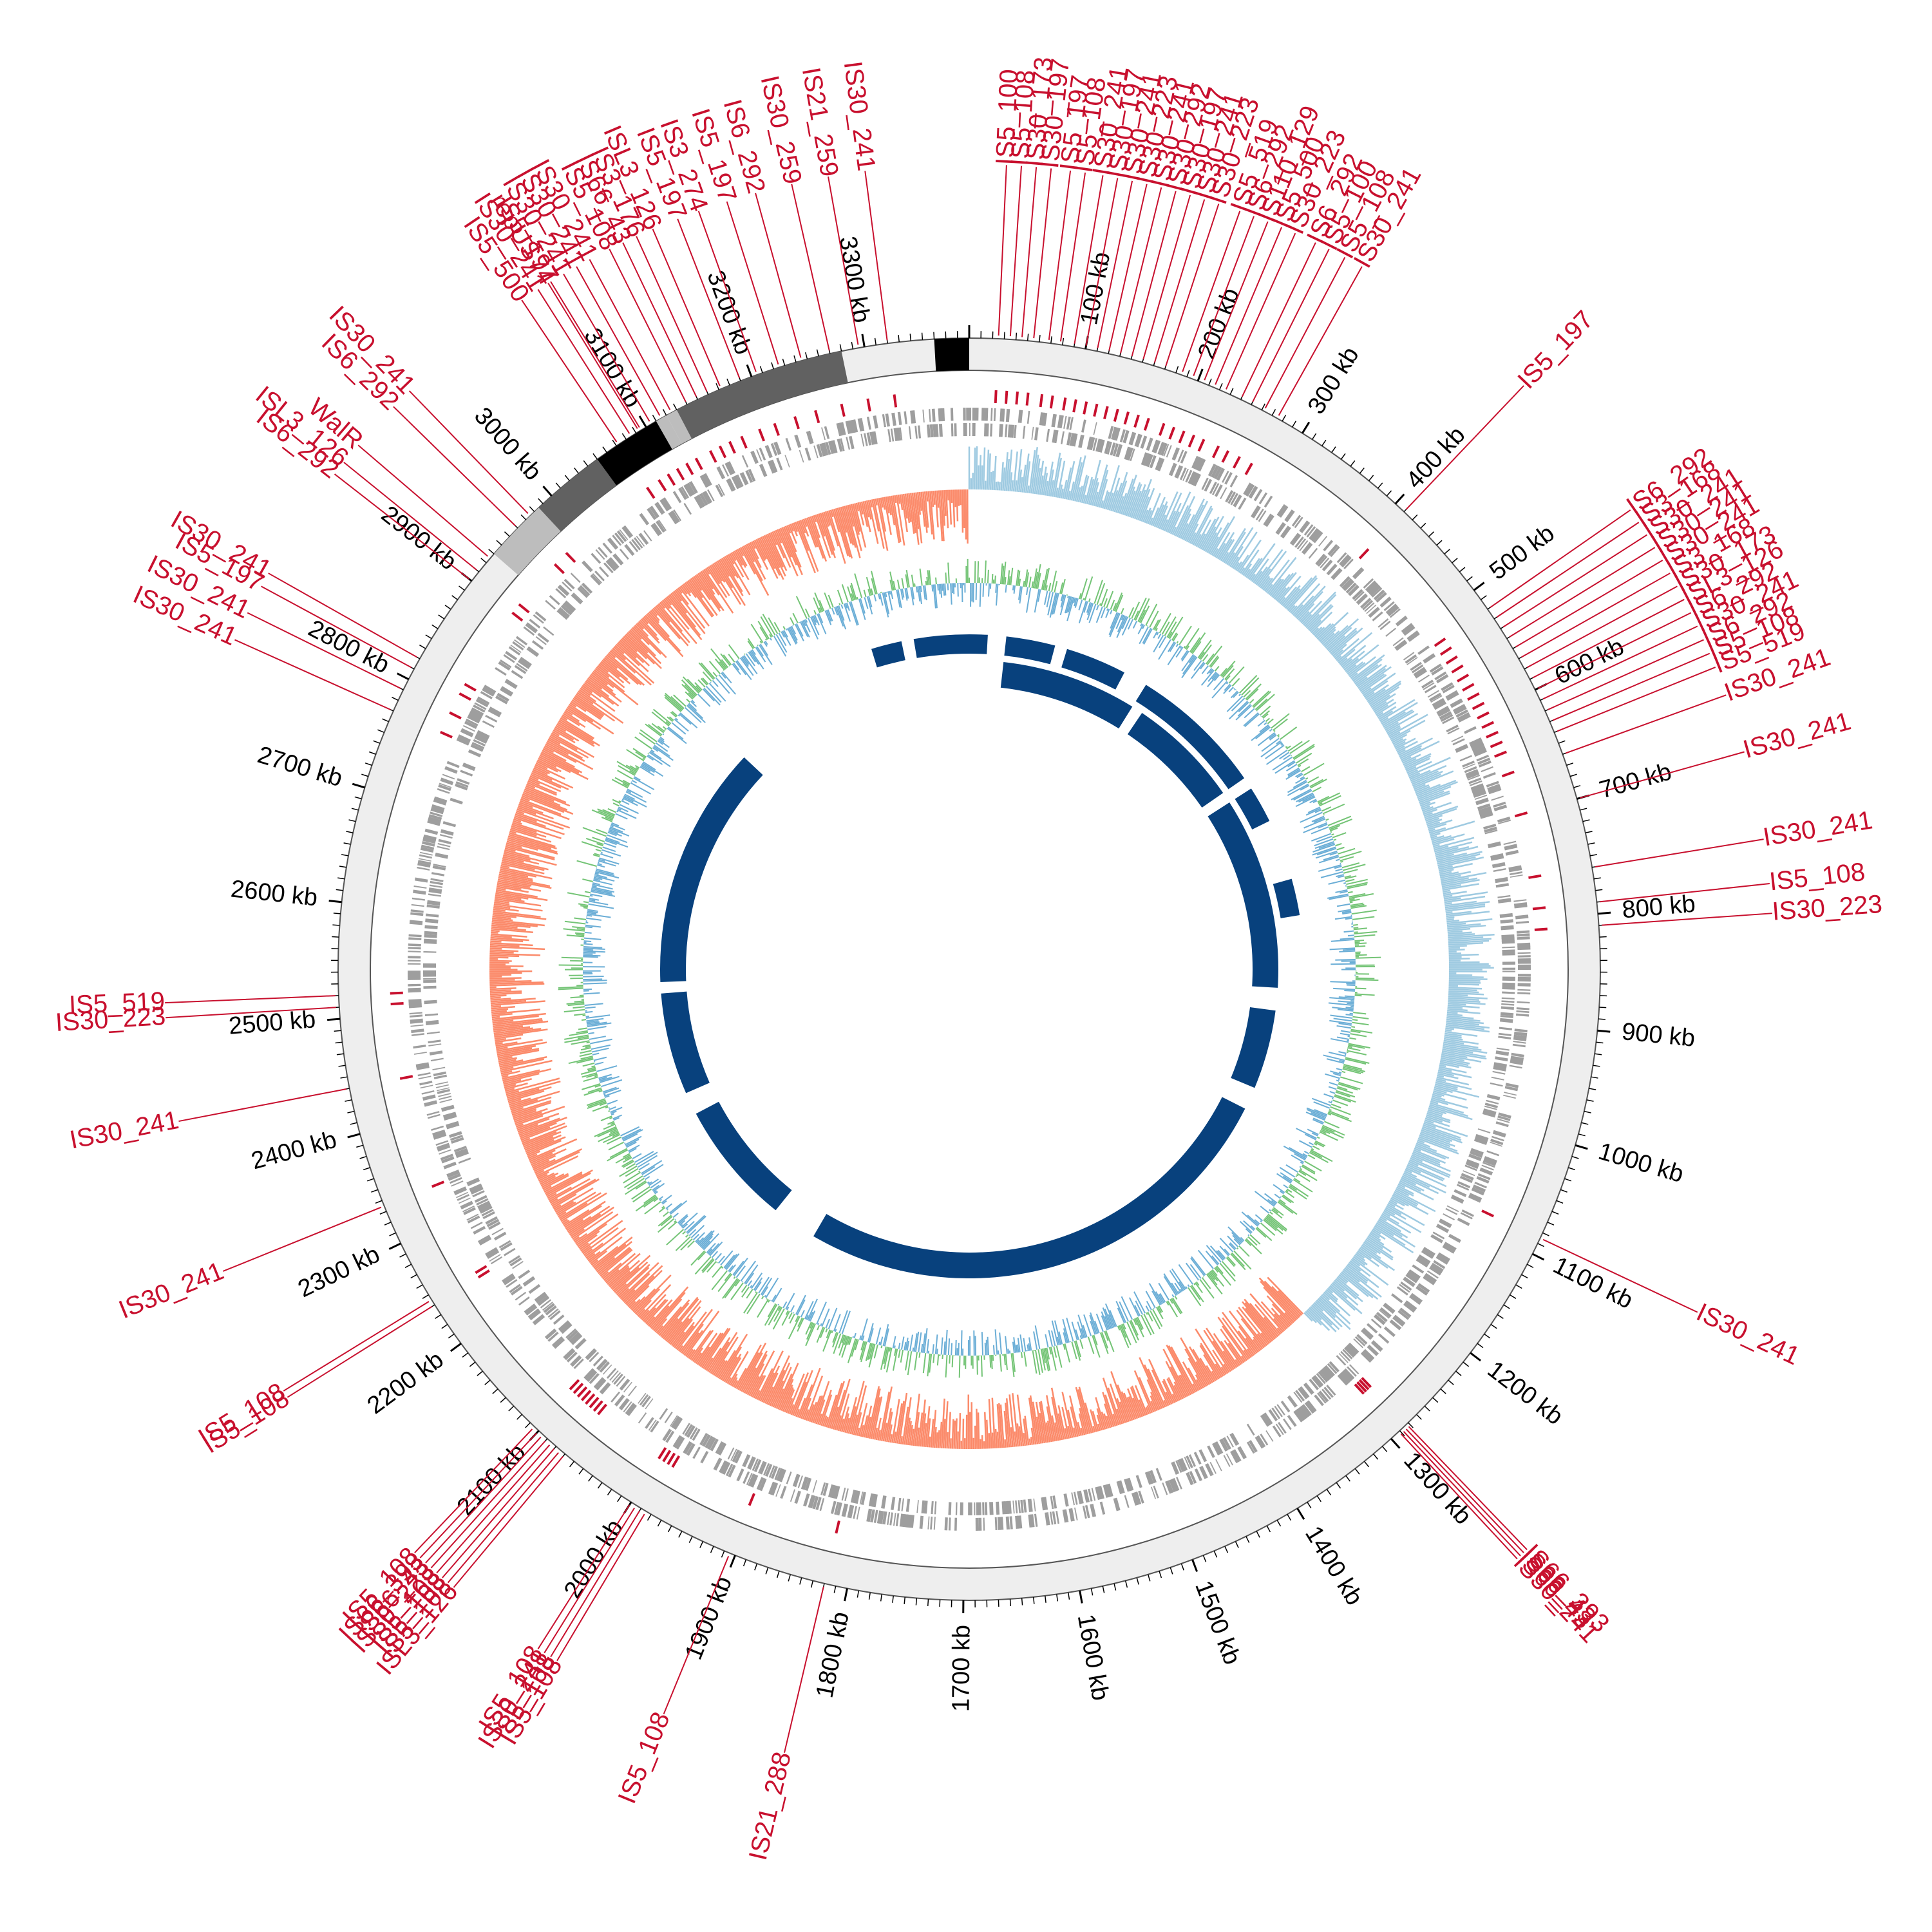  I want to click on contig-block, so click(669, 432).